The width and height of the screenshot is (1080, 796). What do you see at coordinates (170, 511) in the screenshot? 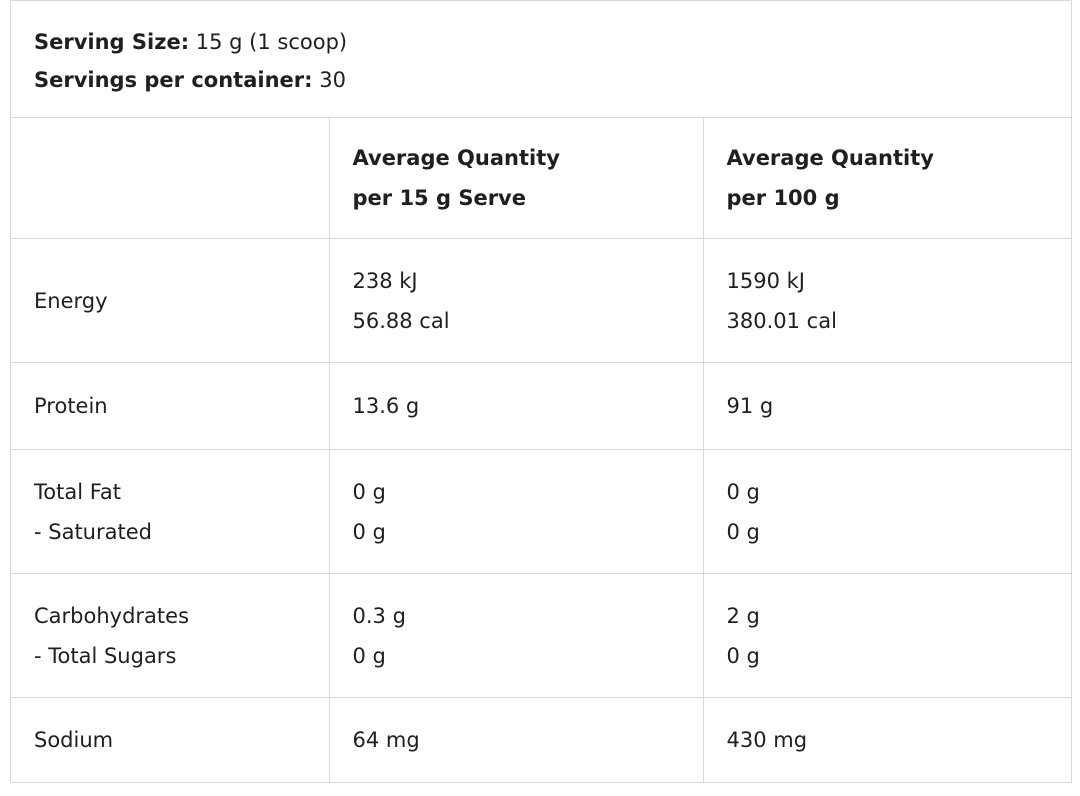
I see `cell: Total Fat - Saturated` at bounding box center [170, 511].